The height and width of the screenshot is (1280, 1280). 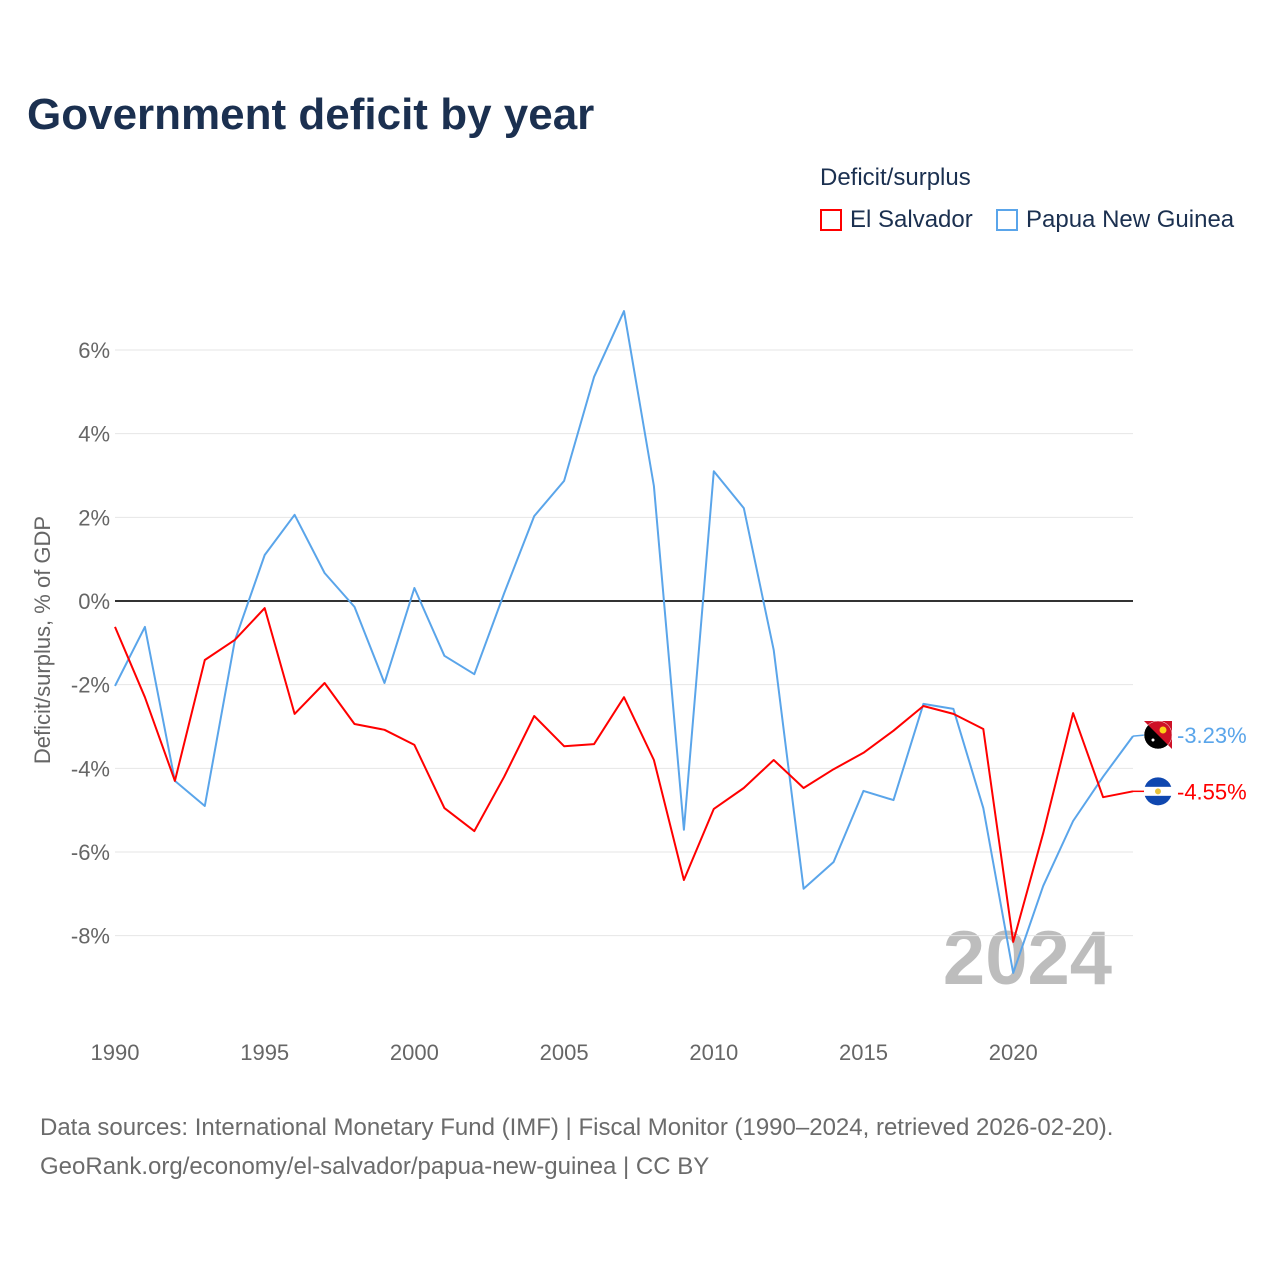 I want to click on star-icon, so click(x=1153, y=740).